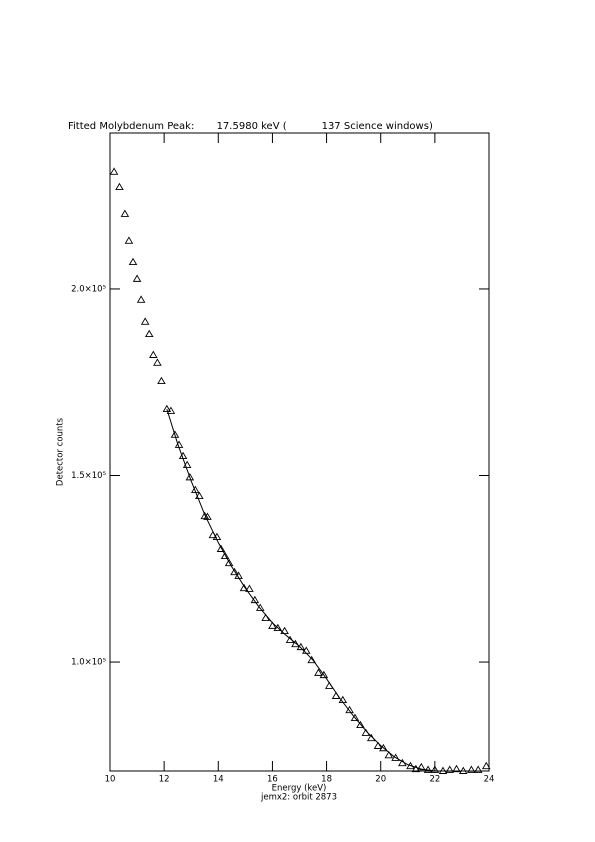  What do you see at coordinates (380, 780) in the screenshot?
I see `x-tick-label: 20` at bounding box center [380, 780].